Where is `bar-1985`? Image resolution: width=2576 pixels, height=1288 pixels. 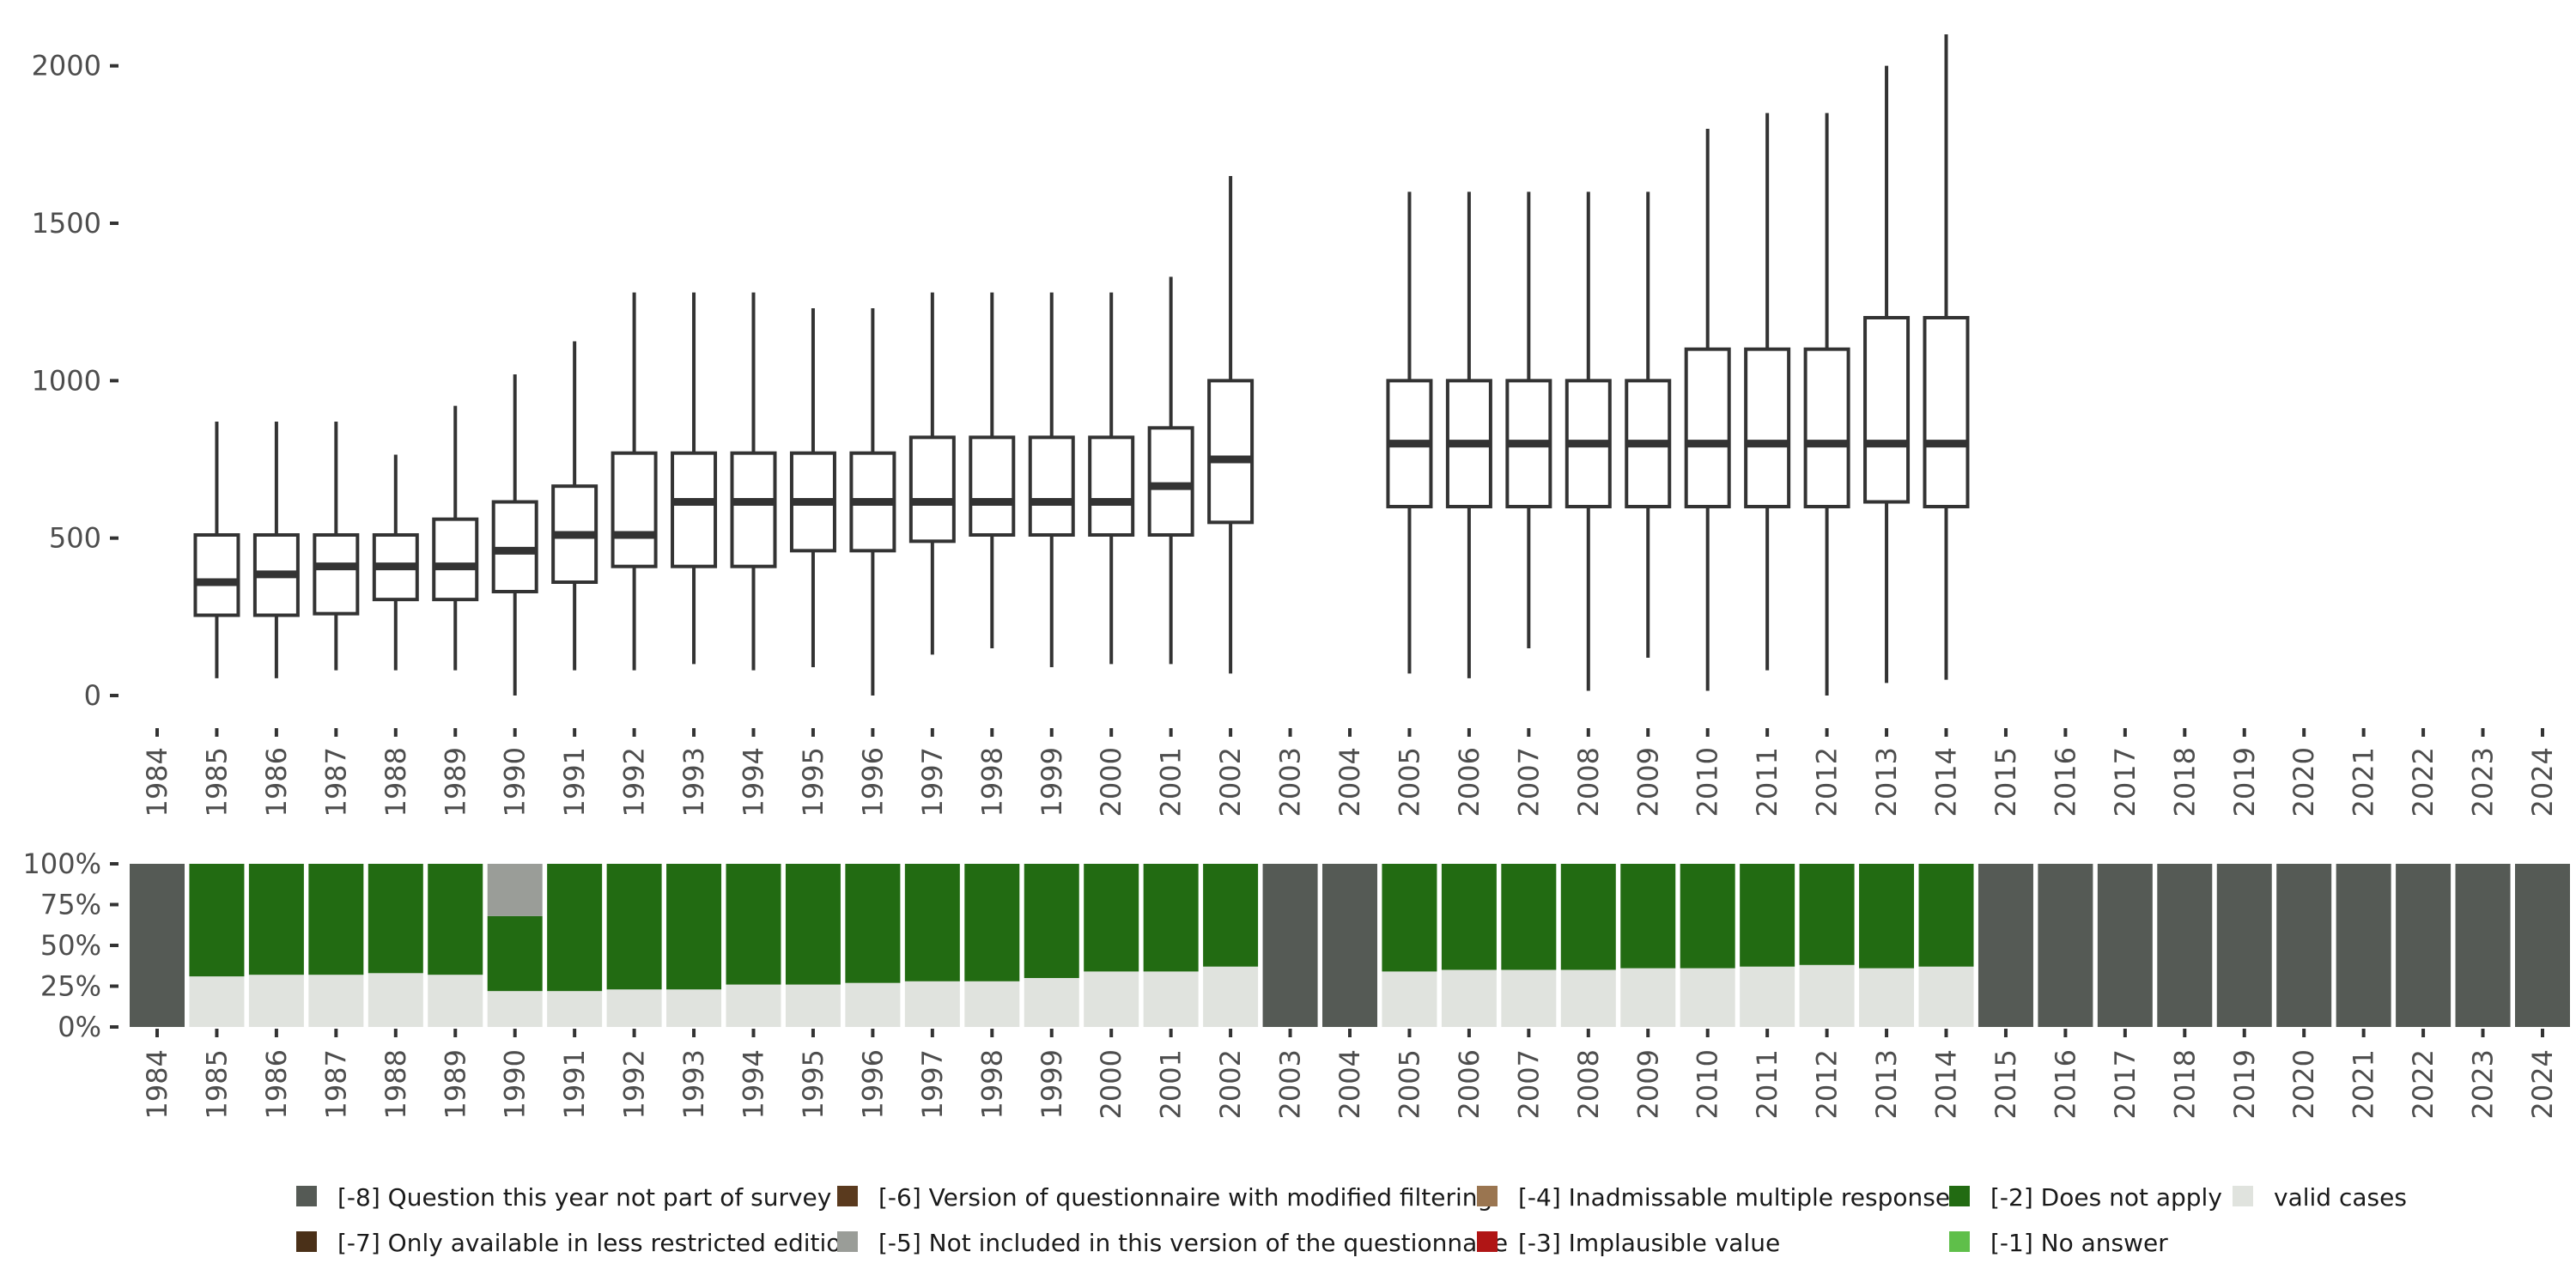
bar-1985 is located at coordinates (217, 946).